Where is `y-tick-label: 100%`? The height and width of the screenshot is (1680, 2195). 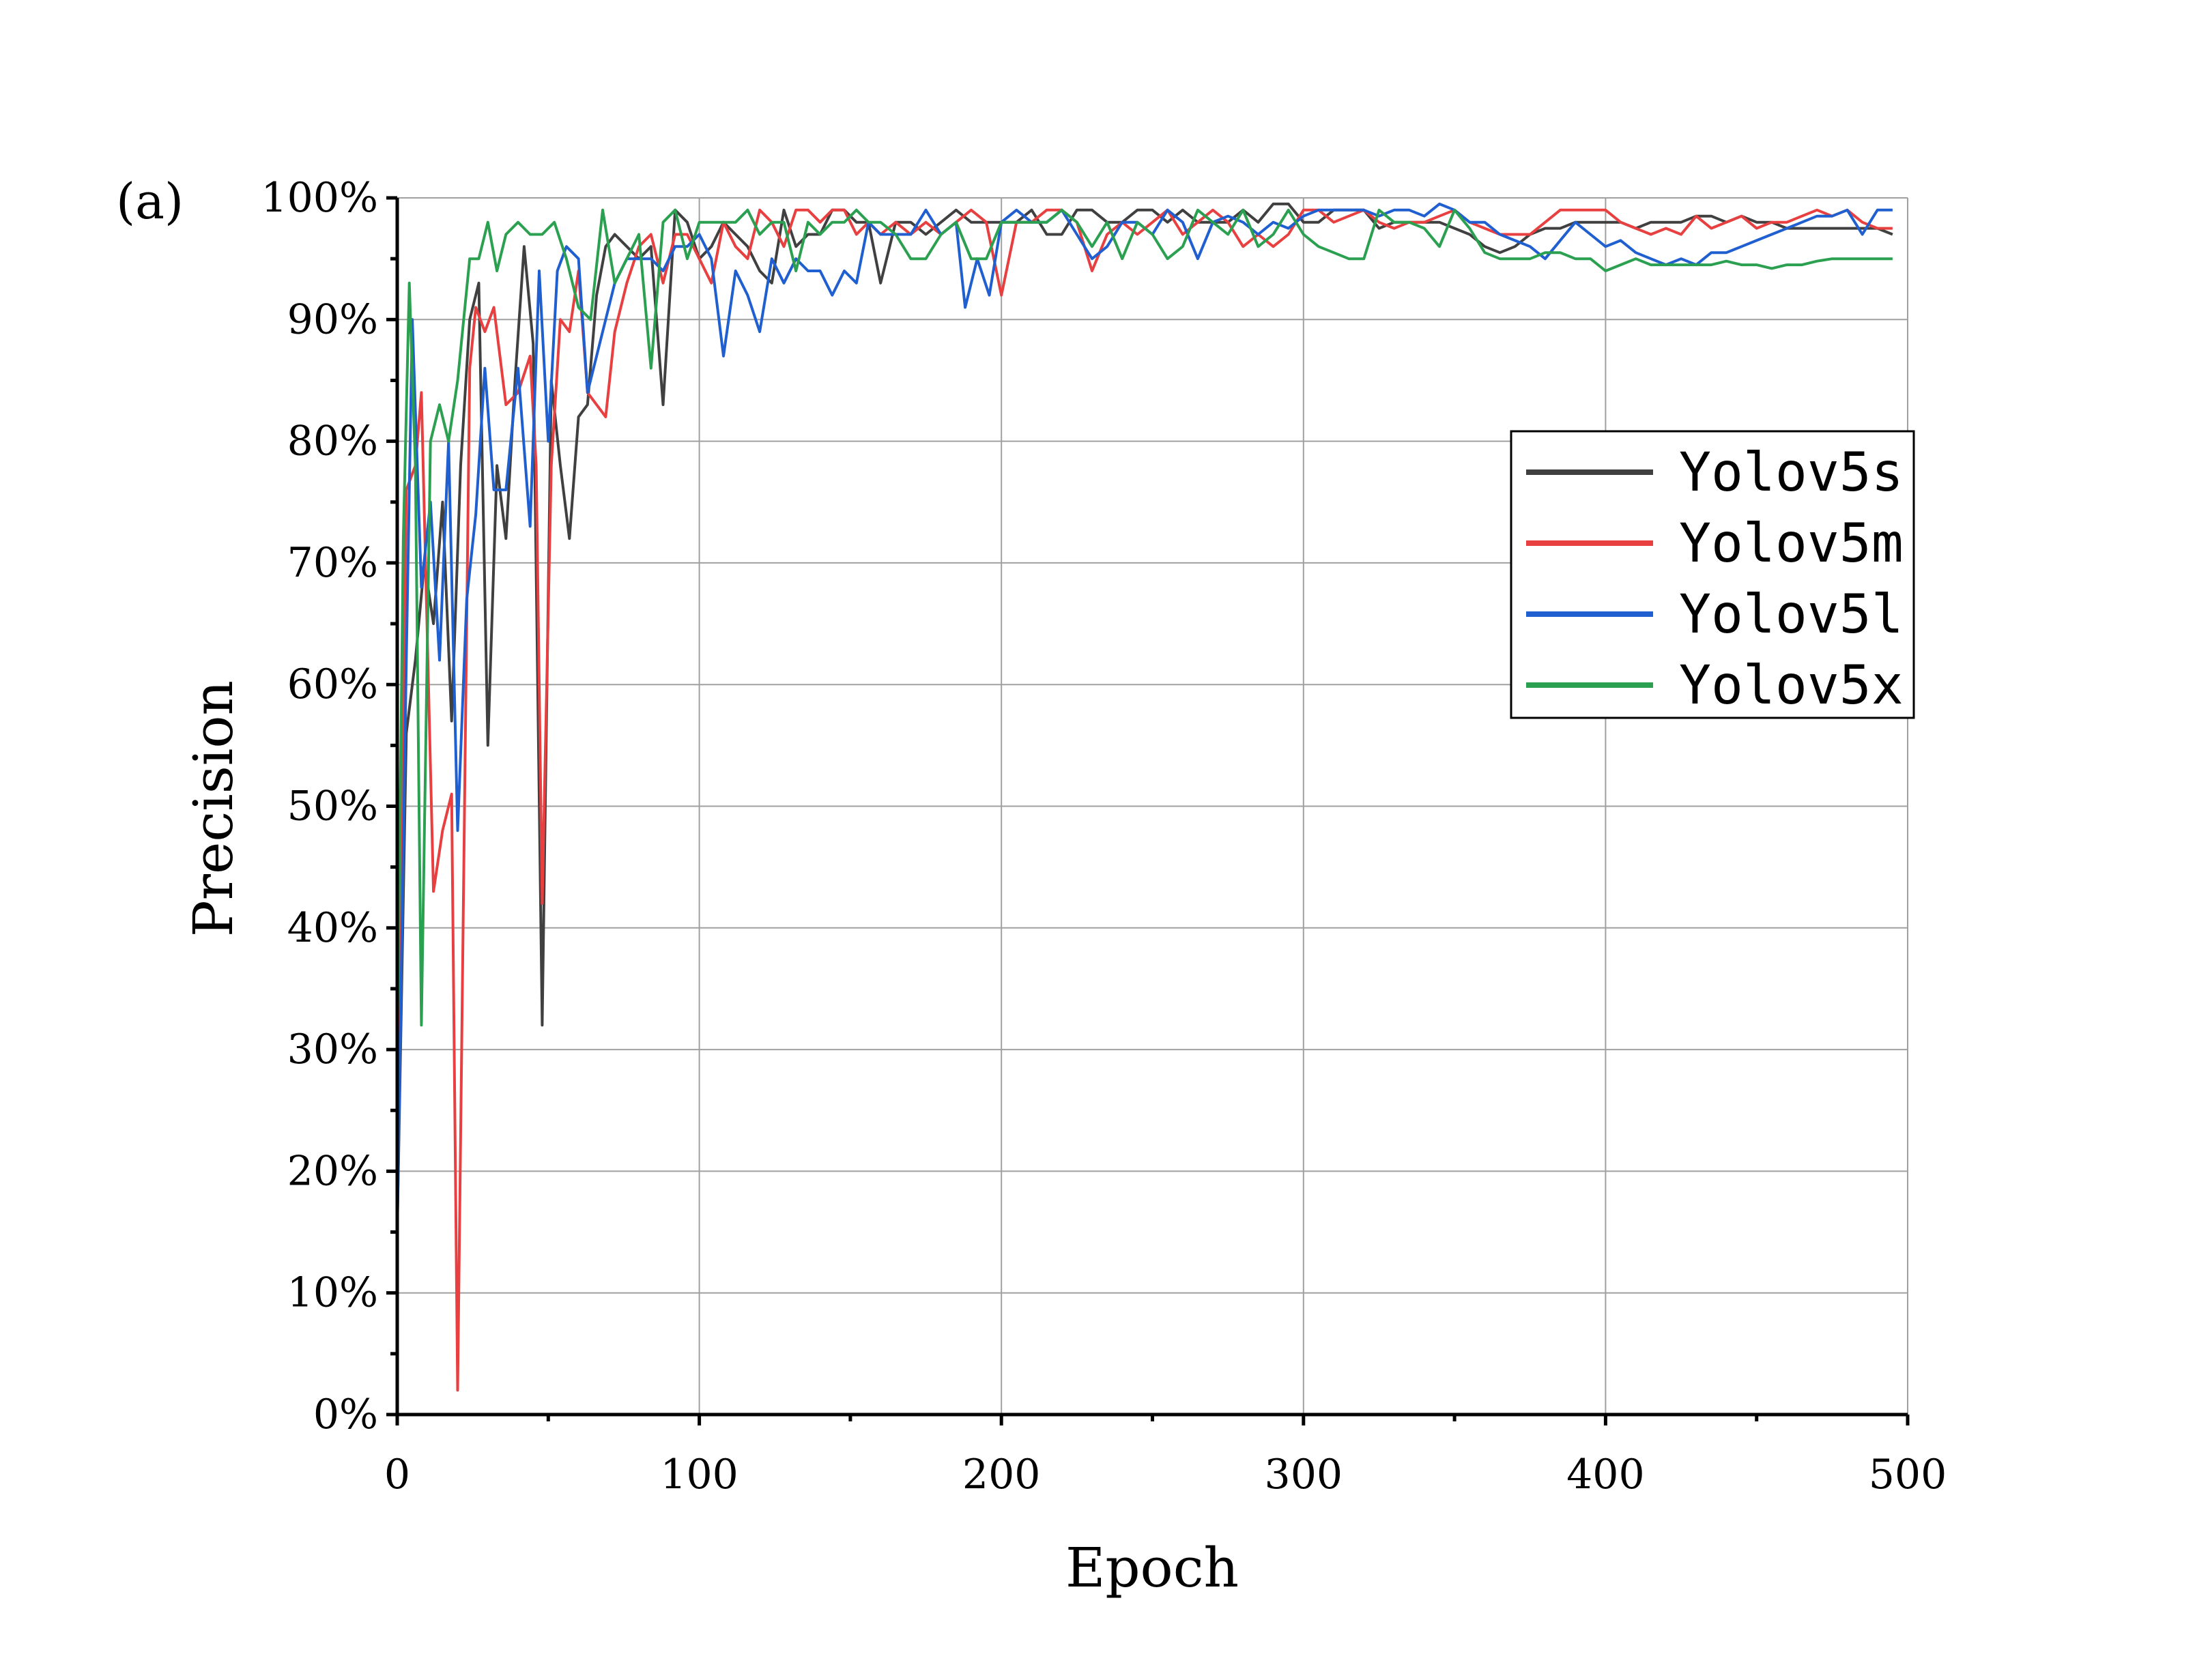 y-tick-label: 100% is located at coordinates (319, 198).